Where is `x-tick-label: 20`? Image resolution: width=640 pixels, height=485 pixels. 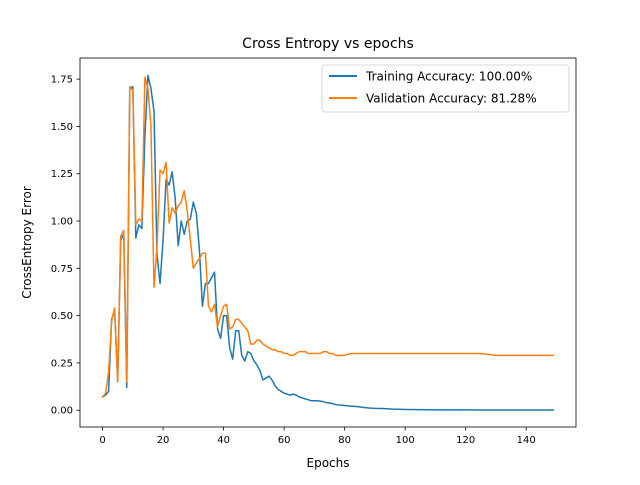 x-tick-label: 20 is located at coordinates (163, 440).